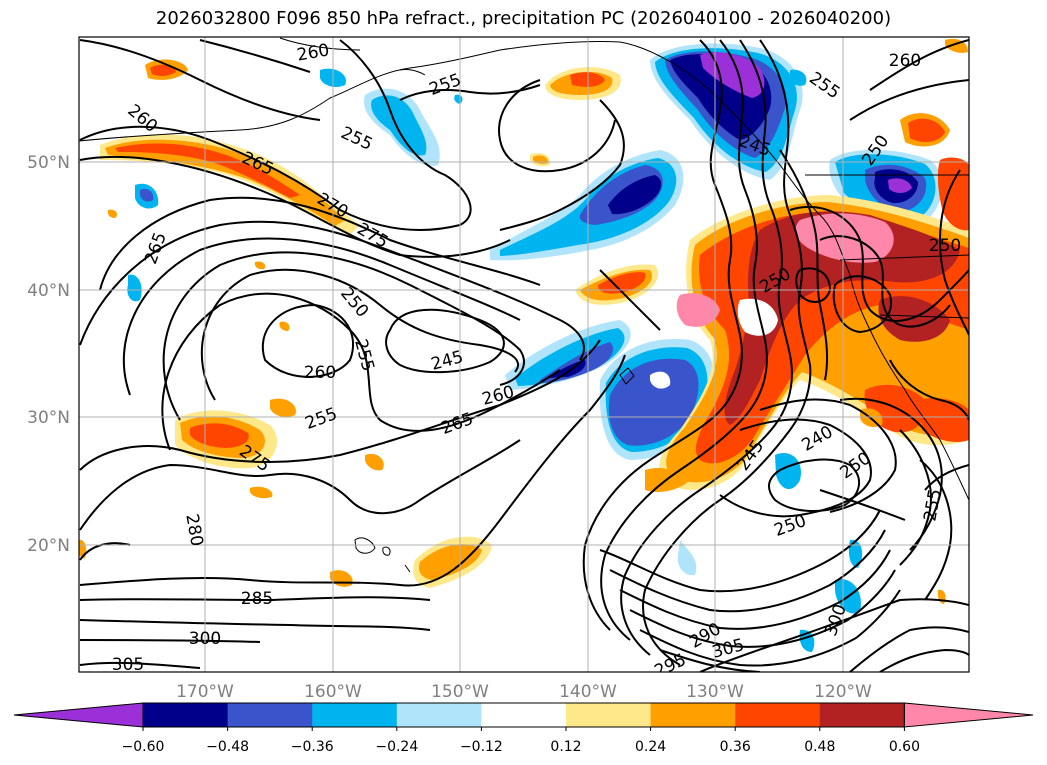 The image size is (1047, 765). Describe the element at coordinates (205, 692) in the screenshot. I see `lon-tick-label: 170°W` at that location.